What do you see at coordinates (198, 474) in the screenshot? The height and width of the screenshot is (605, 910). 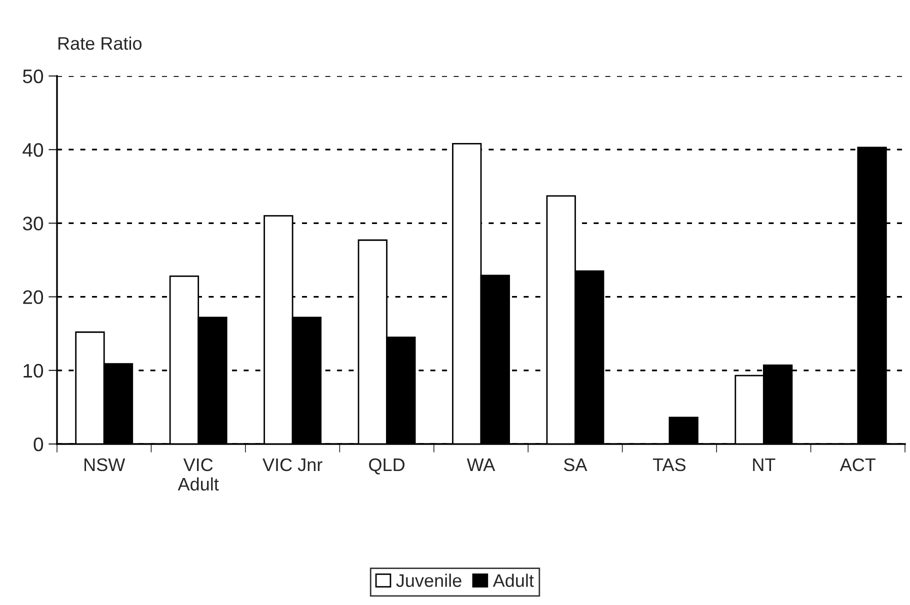 I see `x-tick-label: VIC Adult` at bounding box center [198, 474].